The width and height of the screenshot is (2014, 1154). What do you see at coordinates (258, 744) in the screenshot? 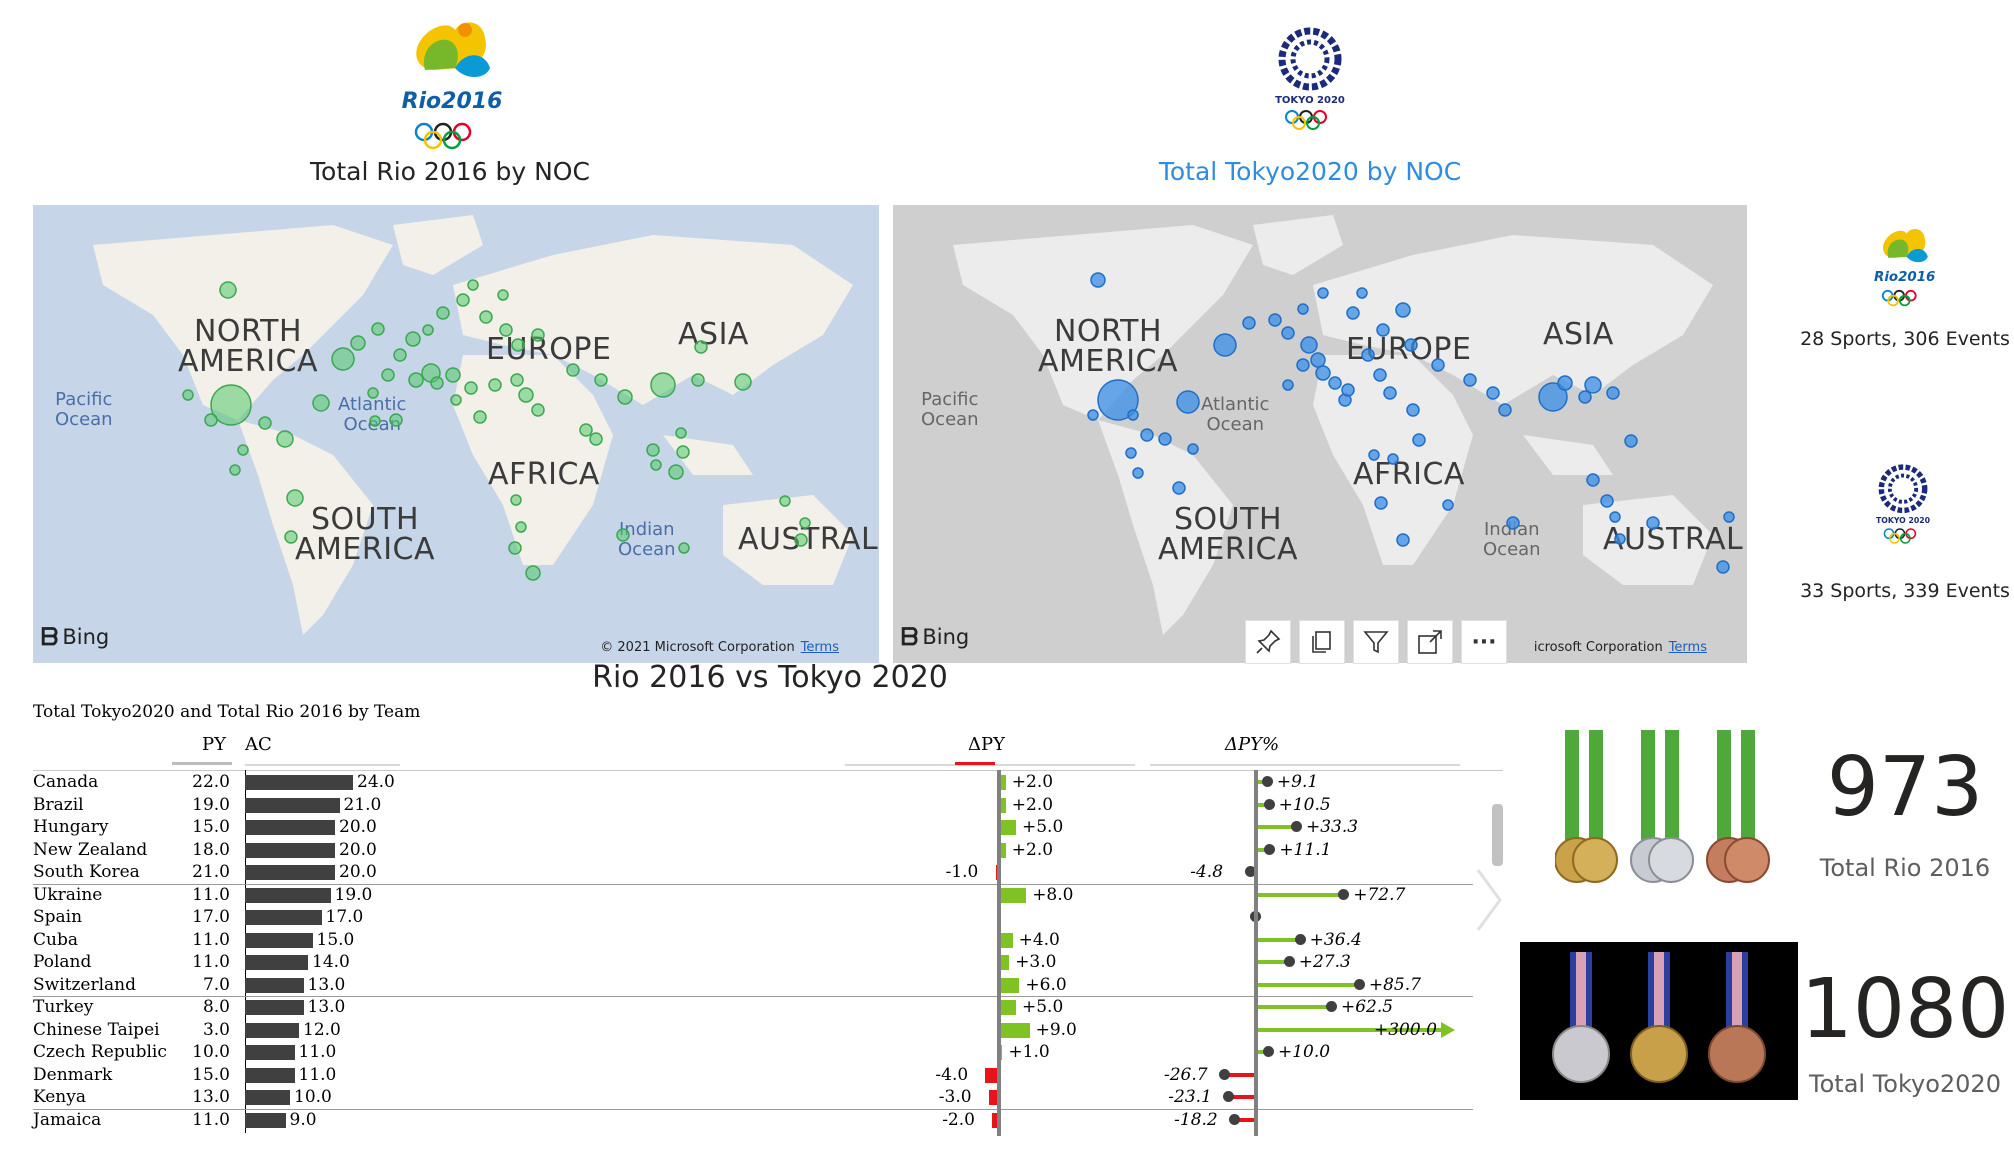
I see `header-ac: AC` at bounding box center [258, 744].